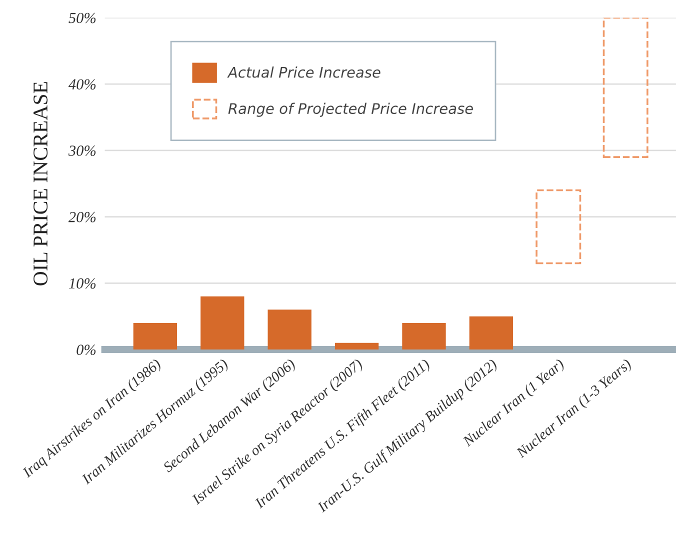 The width and height of the screenshot is (676, 553). What do you see at coordinates (41, 184) in the screenshot?
I see `y-axis-title: OIL PRICE INCREASE` at bounding box center [41, 184].